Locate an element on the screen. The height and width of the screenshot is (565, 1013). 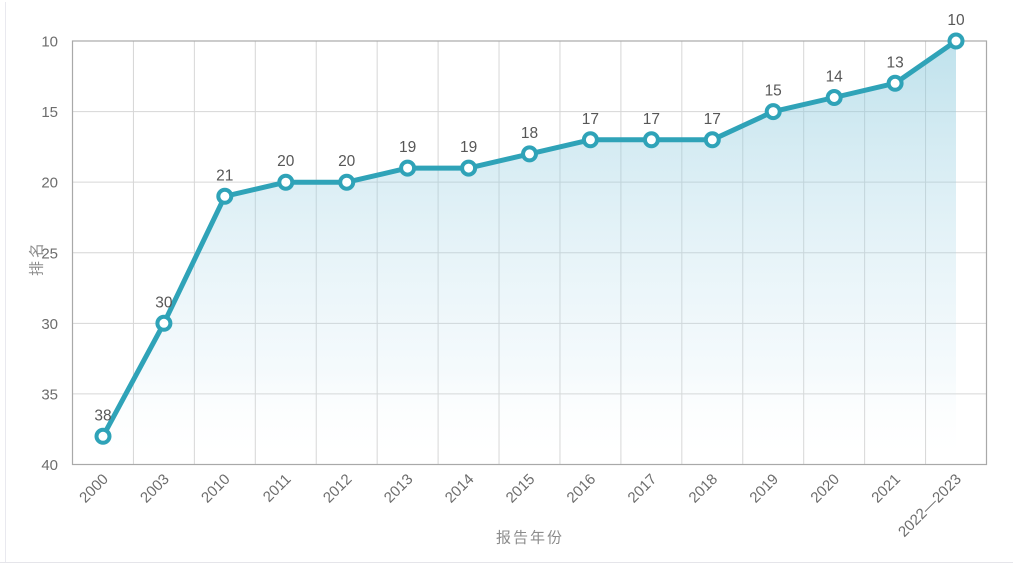
y-tick-label: 15 is located at coordinates (49, 112).